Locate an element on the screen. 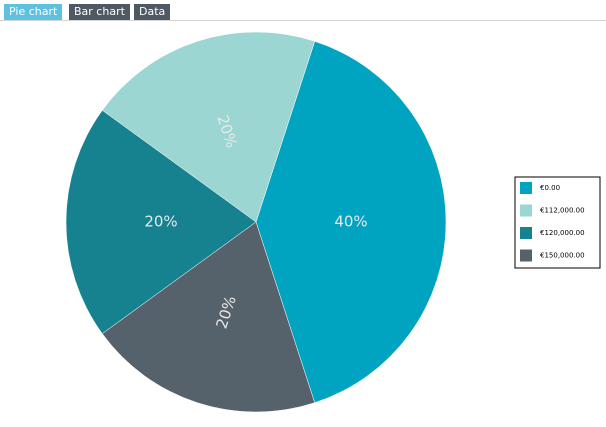 Image resolution: width=606 pixels, height=427 pixels. legend-label: €120,000.00 is located at coordinates (562, 233).